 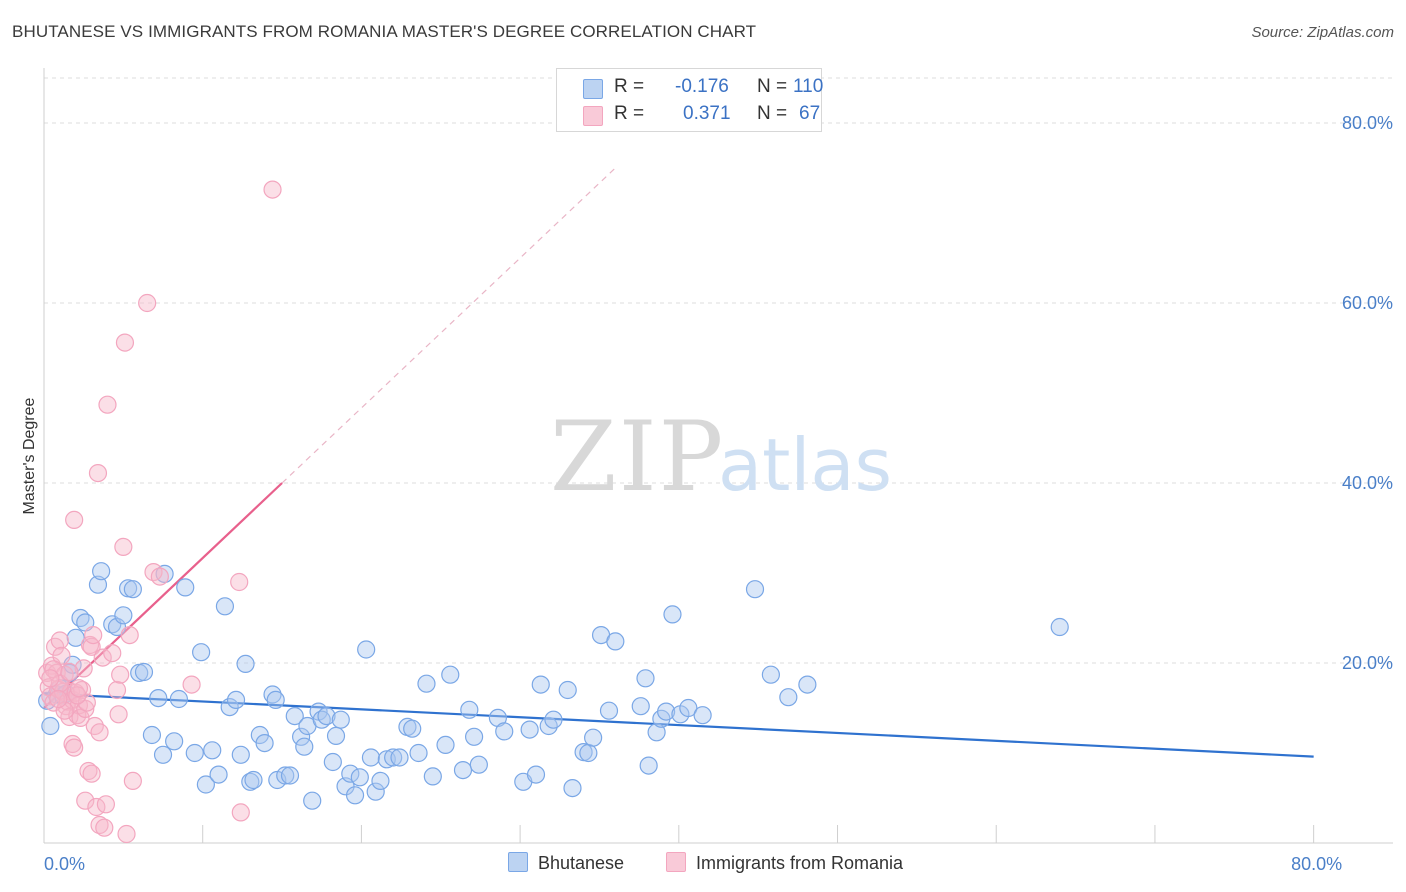 What do you see at coordinates (772, 86) in the screenshot?
I see `legend-n-label: N =` at bounding box center [772, 86].